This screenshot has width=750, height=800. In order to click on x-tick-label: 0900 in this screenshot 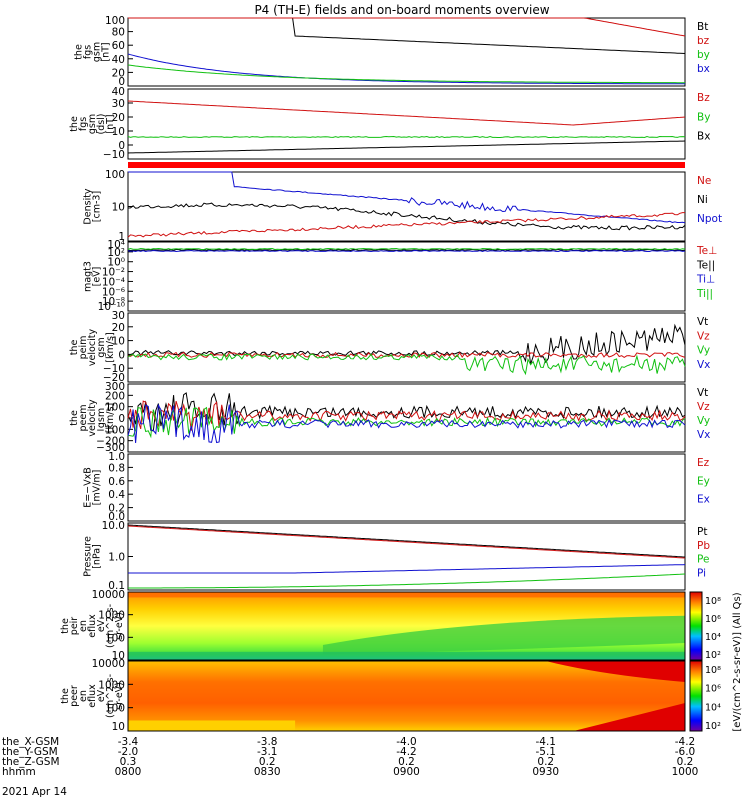, I will do `click(406, 772)`.